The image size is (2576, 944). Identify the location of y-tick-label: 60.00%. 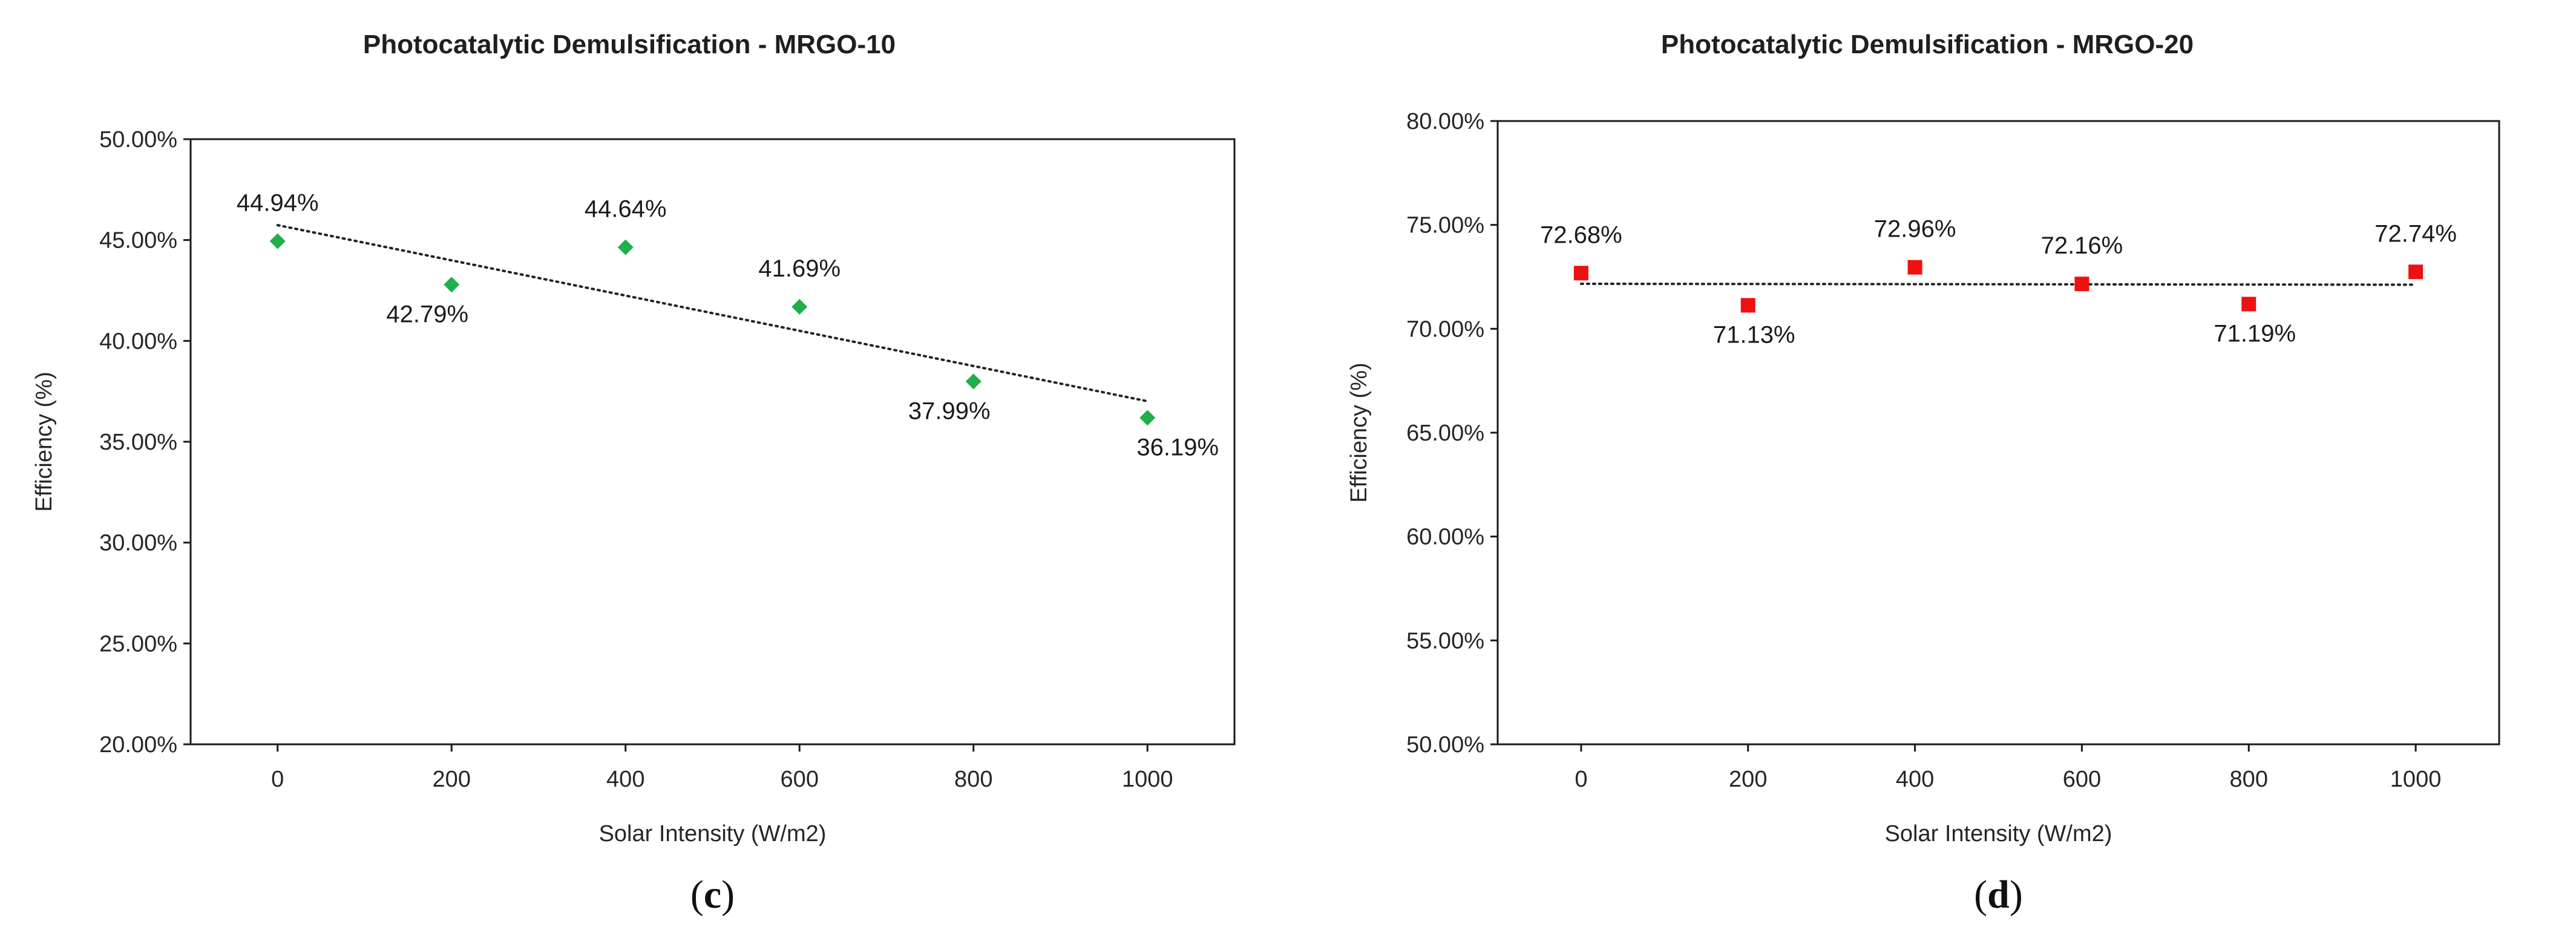
(1445, 537).